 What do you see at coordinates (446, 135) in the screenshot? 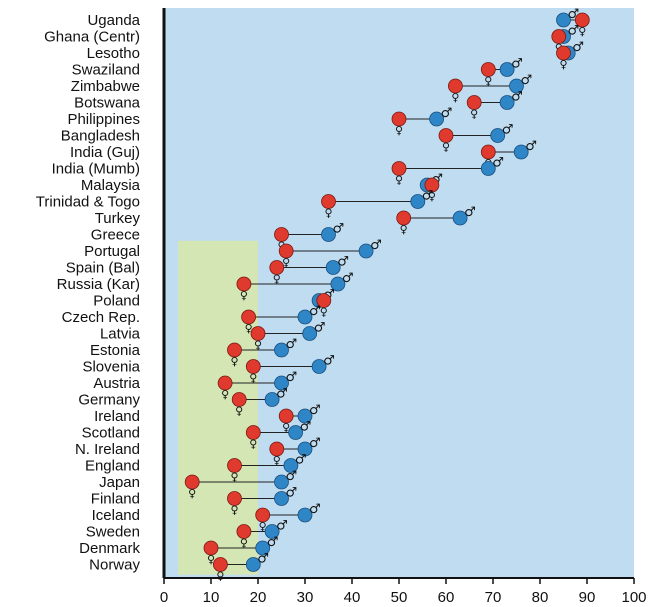
I see `female-point-bangladesh` at bounding box center [446, 135].